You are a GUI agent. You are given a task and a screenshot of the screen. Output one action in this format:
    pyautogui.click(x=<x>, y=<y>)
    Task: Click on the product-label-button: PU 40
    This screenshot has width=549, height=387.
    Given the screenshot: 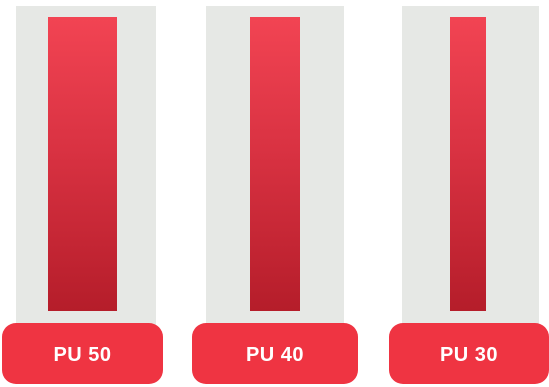 What is the action you would take?
    pyautogui.click(x=275, y=353)
    